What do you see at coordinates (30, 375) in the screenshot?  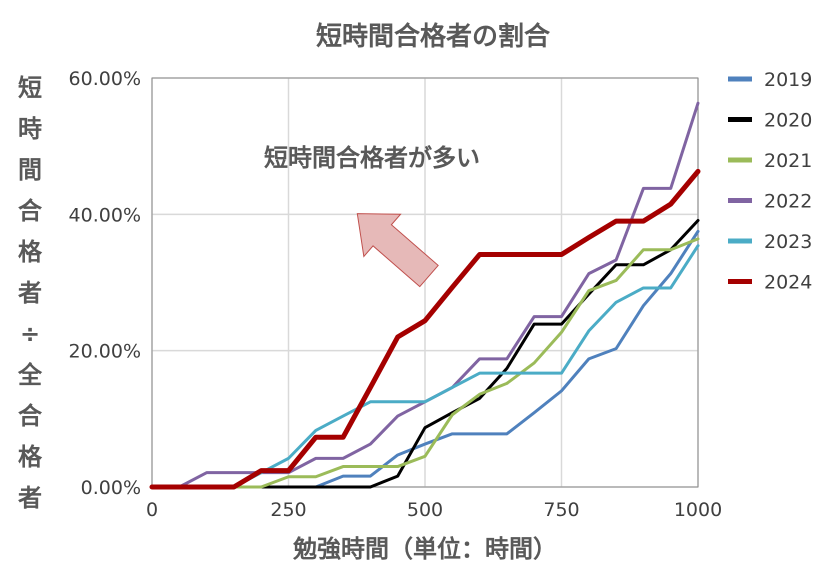 I see `y-axis-title-char: 全` at bounding box center [30, 375].